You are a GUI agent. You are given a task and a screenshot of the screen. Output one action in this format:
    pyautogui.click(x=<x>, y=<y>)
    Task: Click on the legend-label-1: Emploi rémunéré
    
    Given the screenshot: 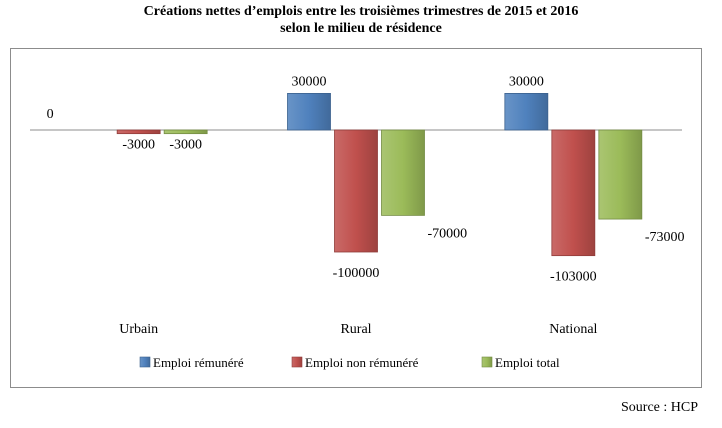 What is the action you would take?
    pyautogui.click(x=198, y=362)
    